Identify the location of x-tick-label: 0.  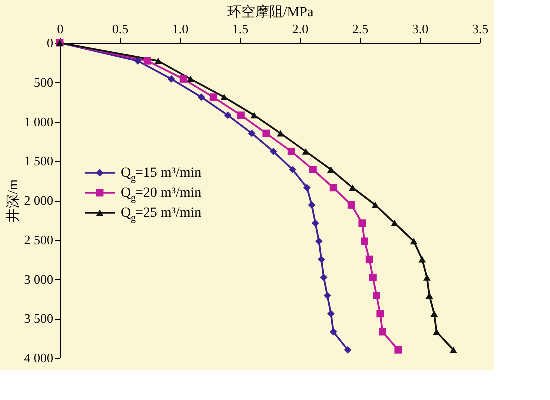
(60, 29).